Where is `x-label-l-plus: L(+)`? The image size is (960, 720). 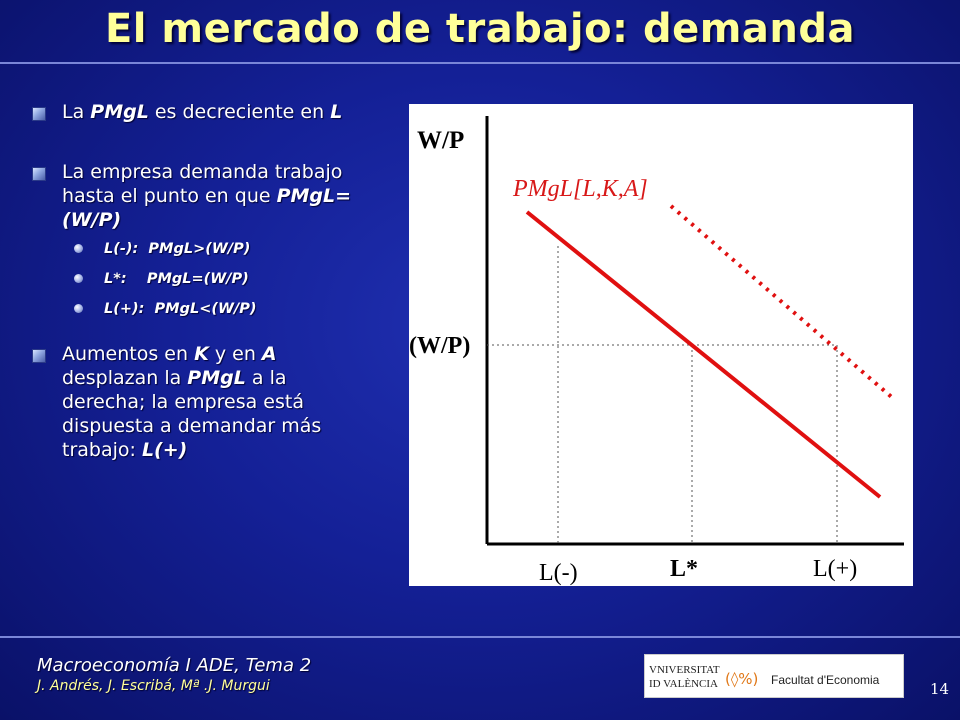
x-label-l-plus: L(+) is located at coordinates (835, 569).